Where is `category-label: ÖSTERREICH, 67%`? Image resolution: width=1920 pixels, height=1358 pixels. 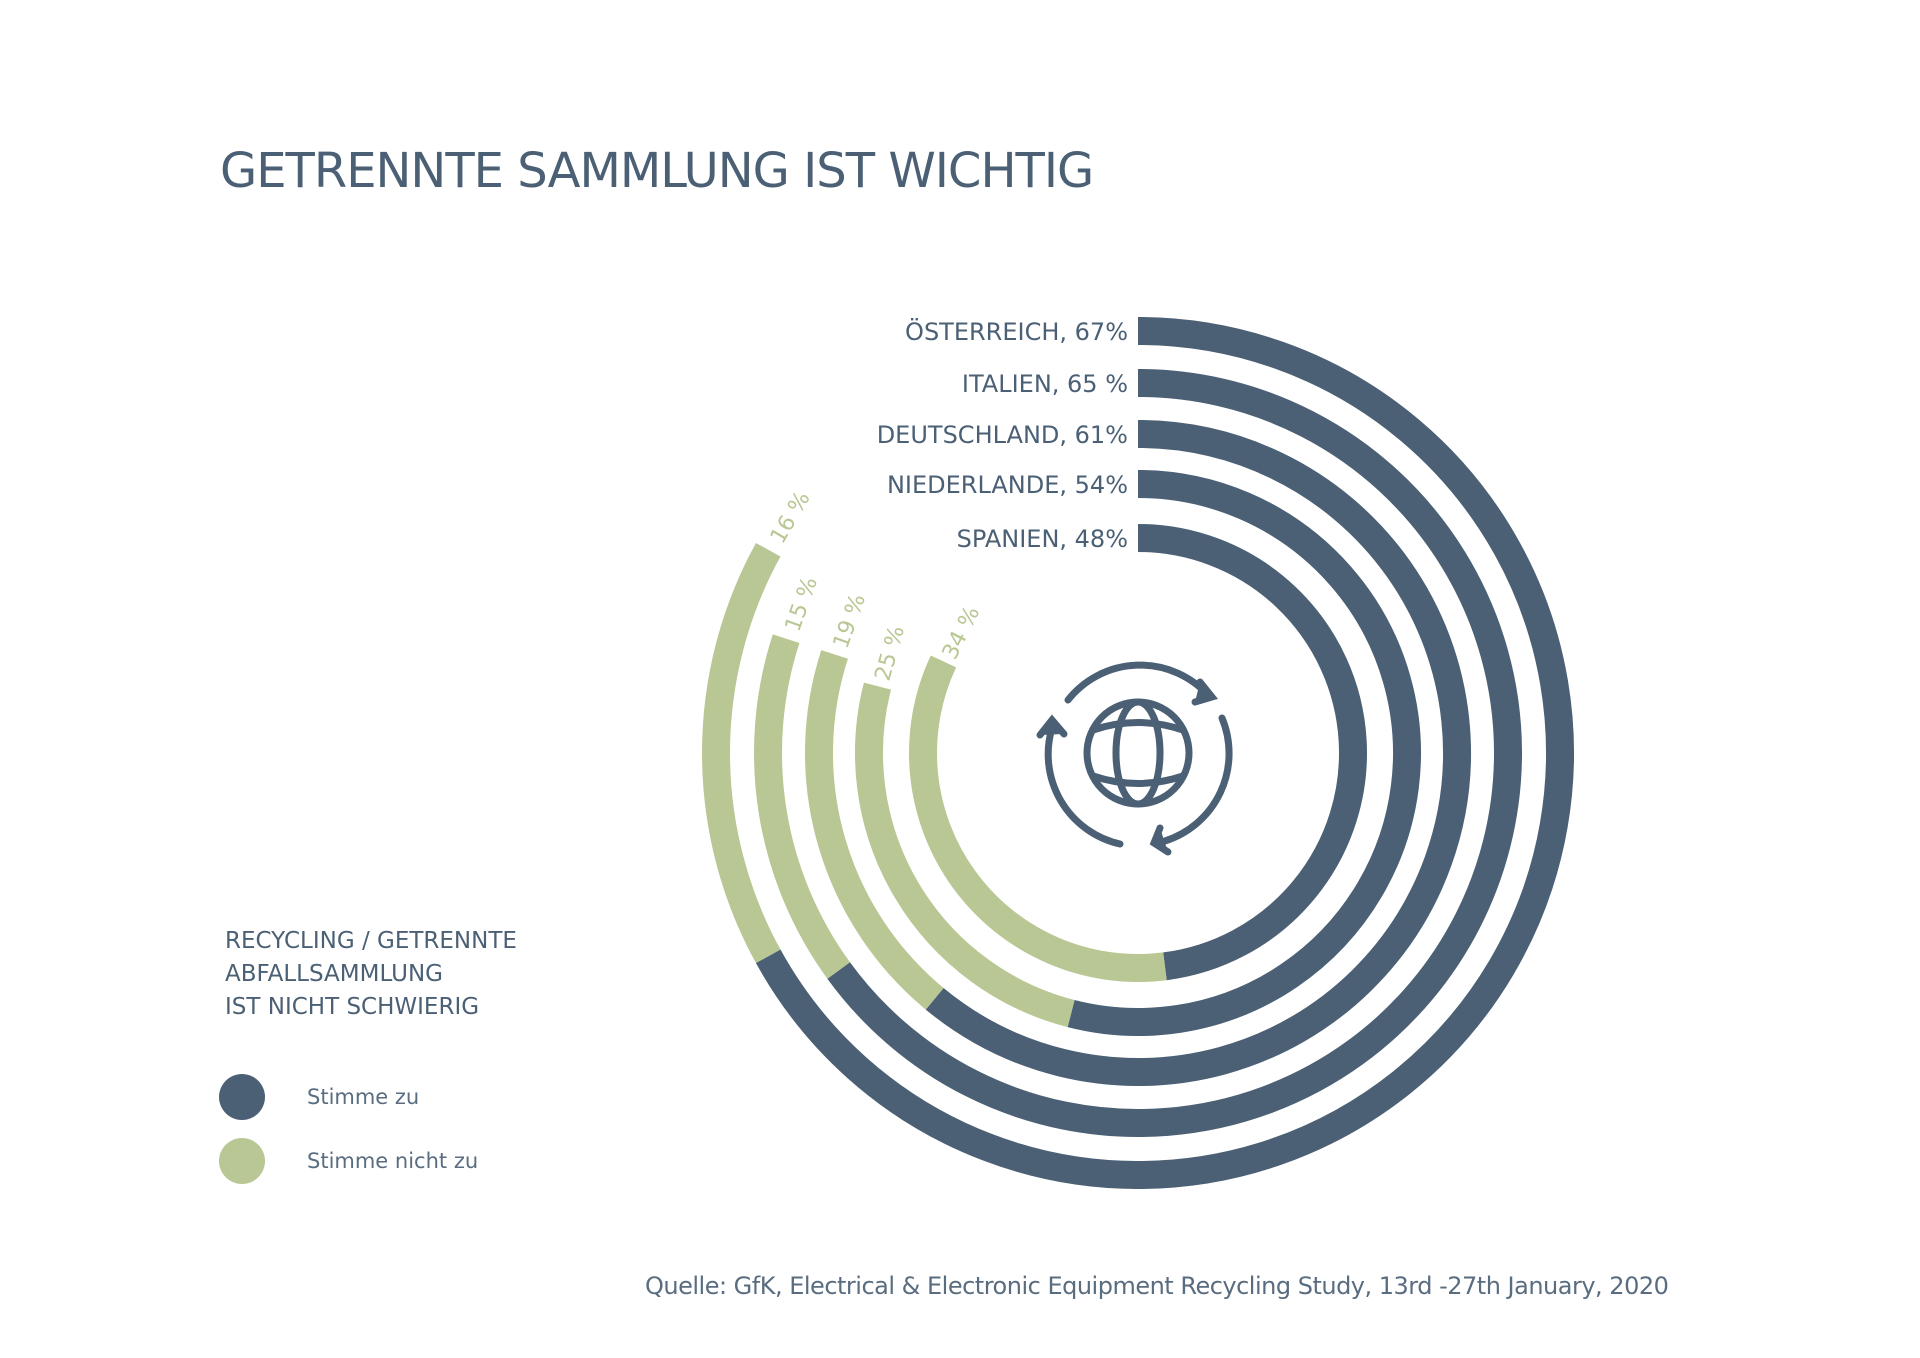
category-label: ÖSTERREICH, 67% is located at coordinates (1016, 331).